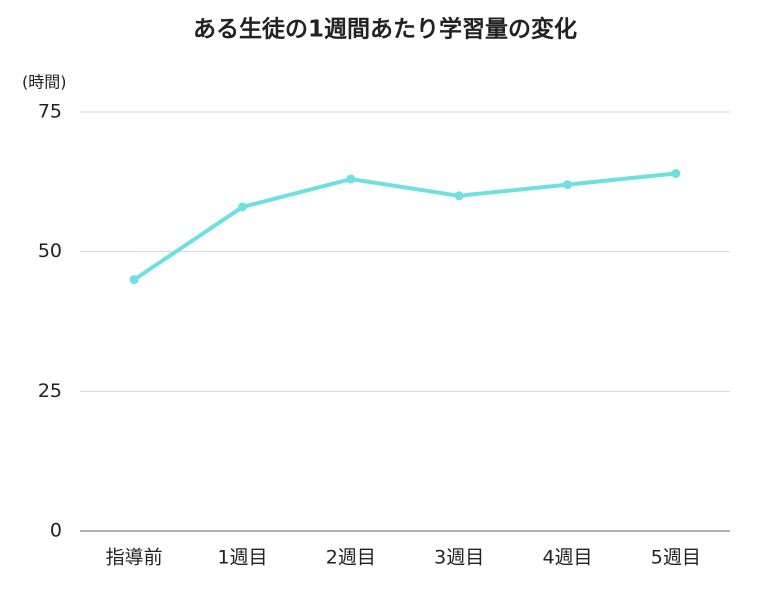 Image resolution: width=770 pixels, height=596 pixels. Describe the element at coordinates (242, 558) in the screenshot. I see `x-tick-label: 1週目` at that location.